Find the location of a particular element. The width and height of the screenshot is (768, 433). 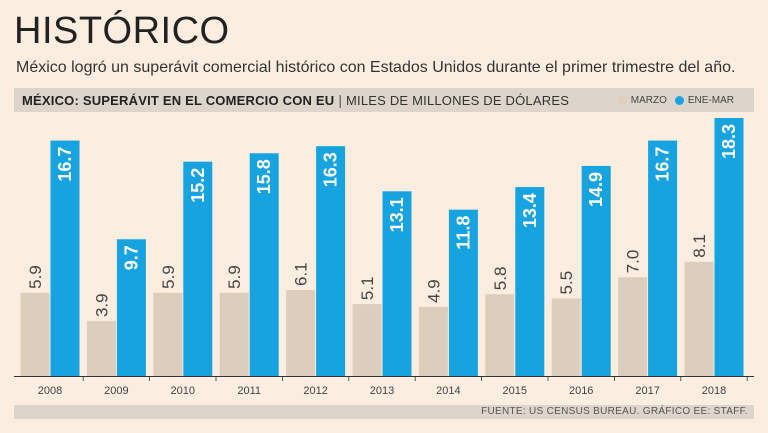

bar-marzo-2008 is located at coordinates (35, 334).